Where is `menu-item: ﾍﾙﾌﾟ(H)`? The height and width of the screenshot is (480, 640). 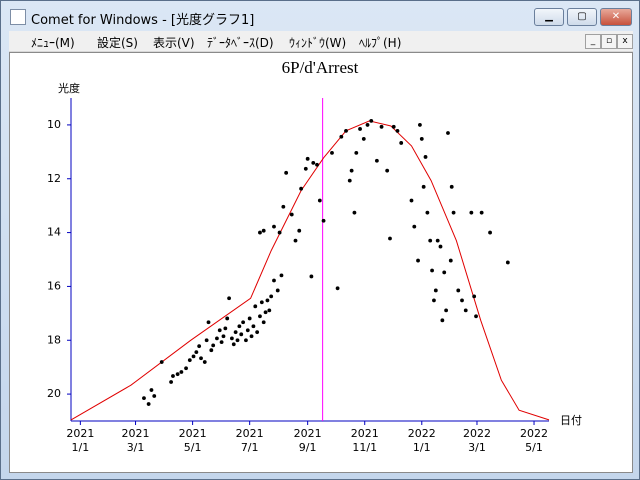
menu-item: ﾍﾙﾌﾟ(H) is located at coordinates (380, 43).